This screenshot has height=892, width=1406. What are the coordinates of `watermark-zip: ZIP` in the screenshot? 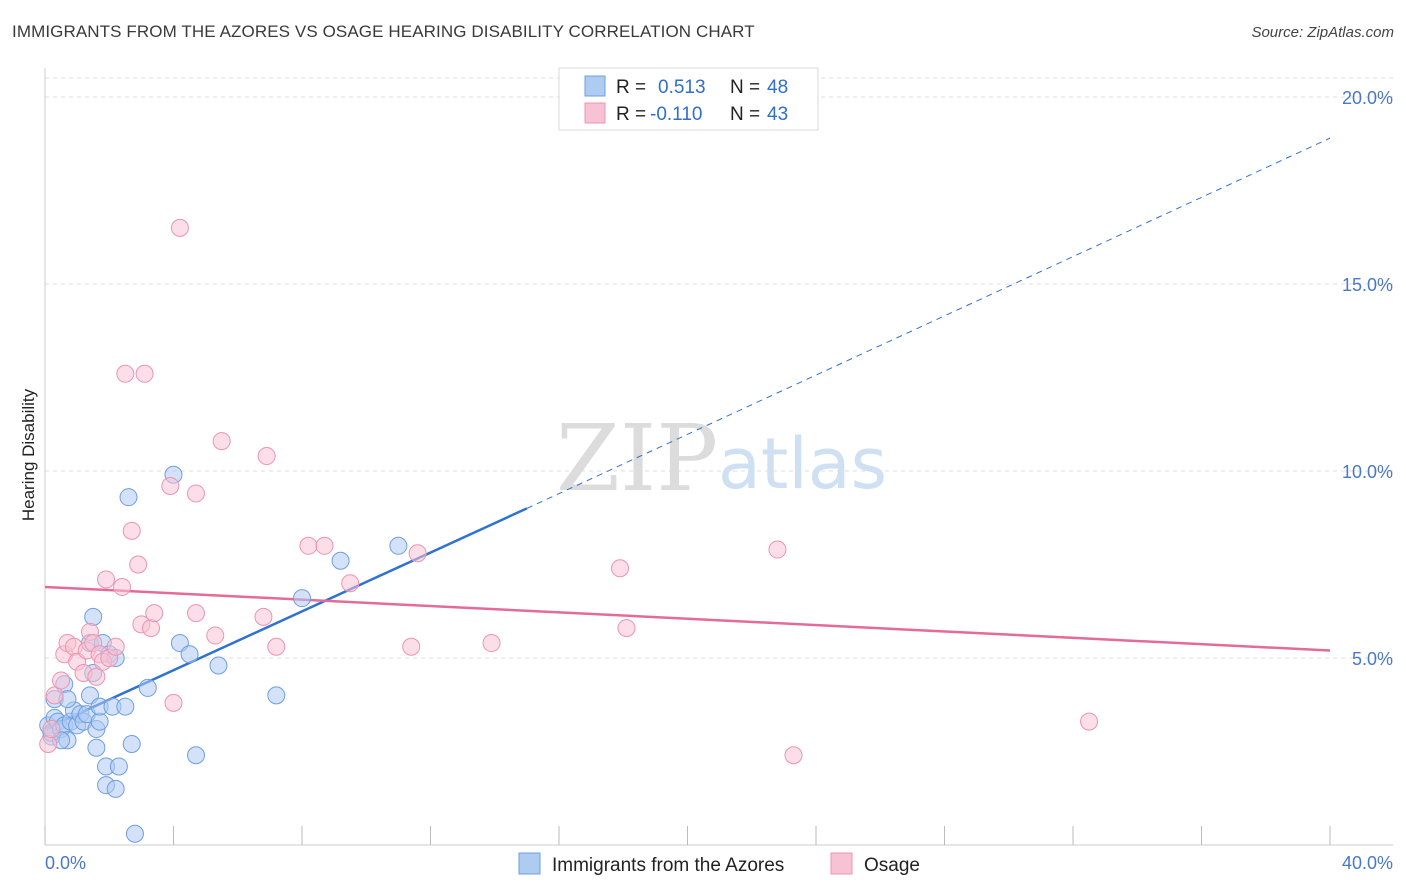 It's located at (637, 458).